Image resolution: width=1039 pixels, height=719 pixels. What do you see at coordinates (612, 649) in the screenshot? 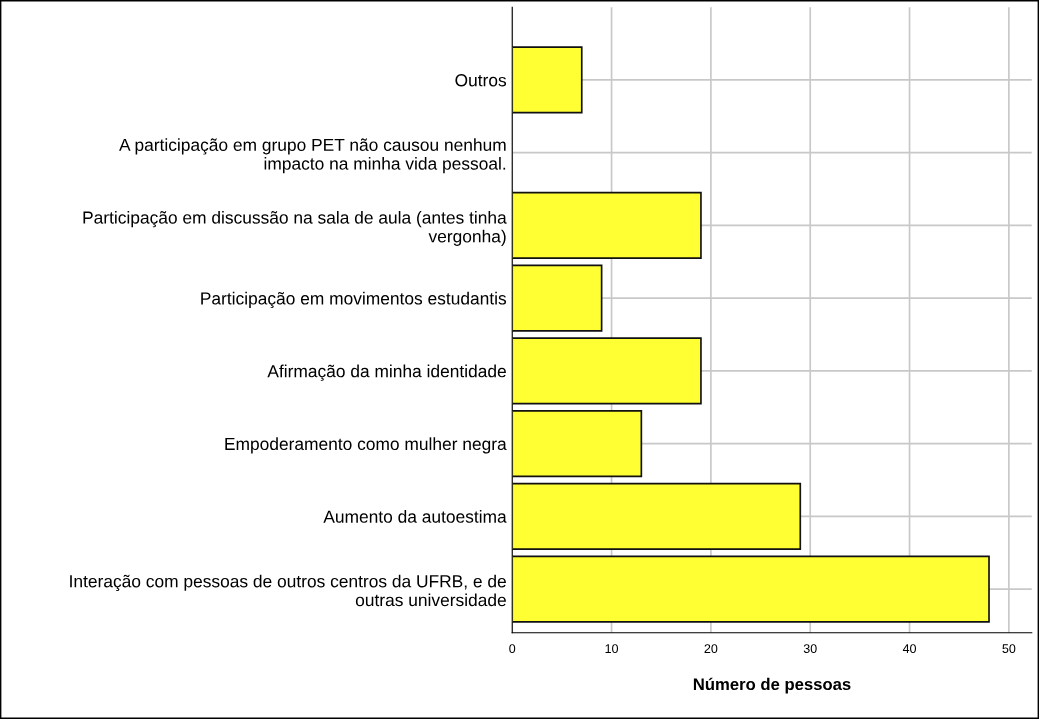
I see `x-tick-label: 10` at bounding box center [612, 649].